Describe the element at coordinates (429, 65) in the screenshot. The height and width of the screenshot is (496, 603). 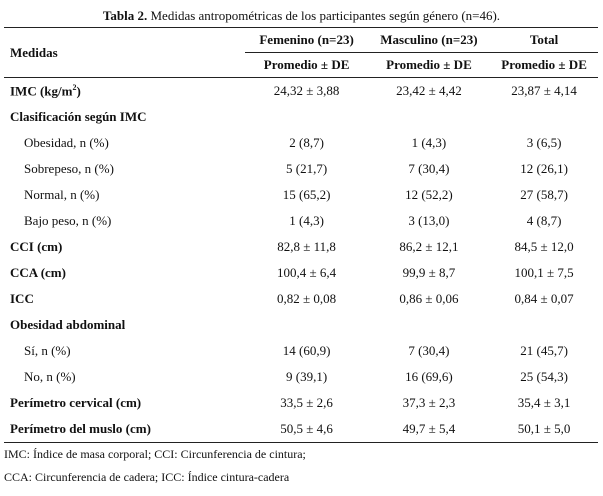
I see `subheader-male: Promedio ± DE` at that location.